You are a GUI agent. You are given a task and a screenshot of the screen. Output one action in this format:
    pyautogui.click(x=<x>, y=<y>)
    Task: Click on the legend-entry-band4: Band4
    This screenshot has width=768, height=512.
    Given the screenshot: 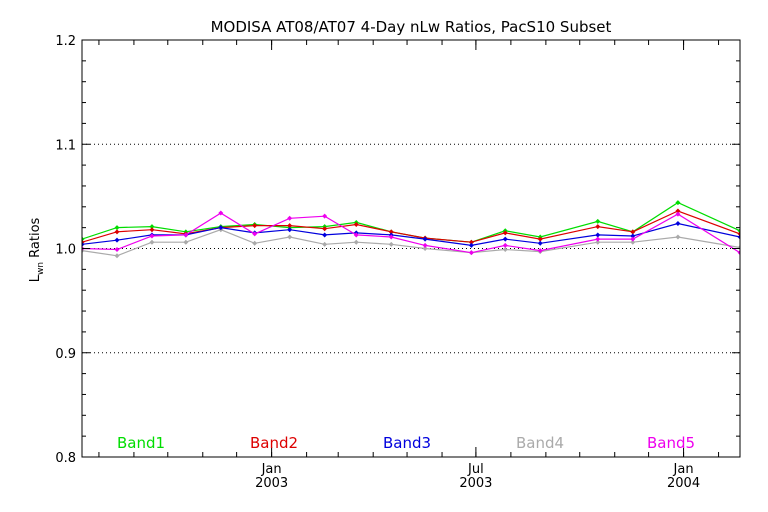 What is the action you would take?
    pyautogui.click(x=540, y=443)
    